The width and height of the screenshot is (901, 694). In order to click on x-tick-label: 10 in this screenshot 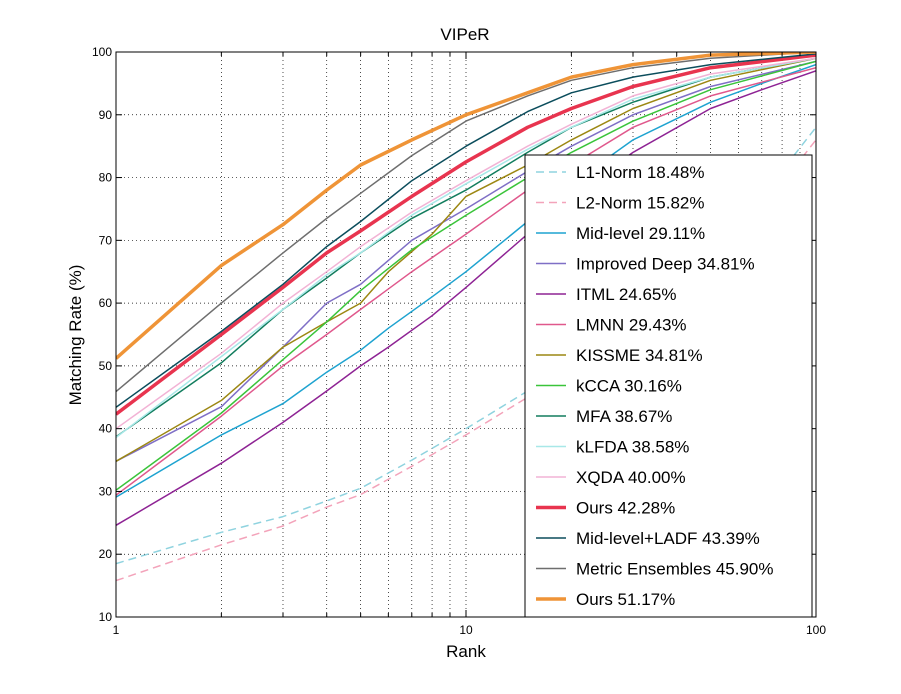, I will do `click(466, 630)`.